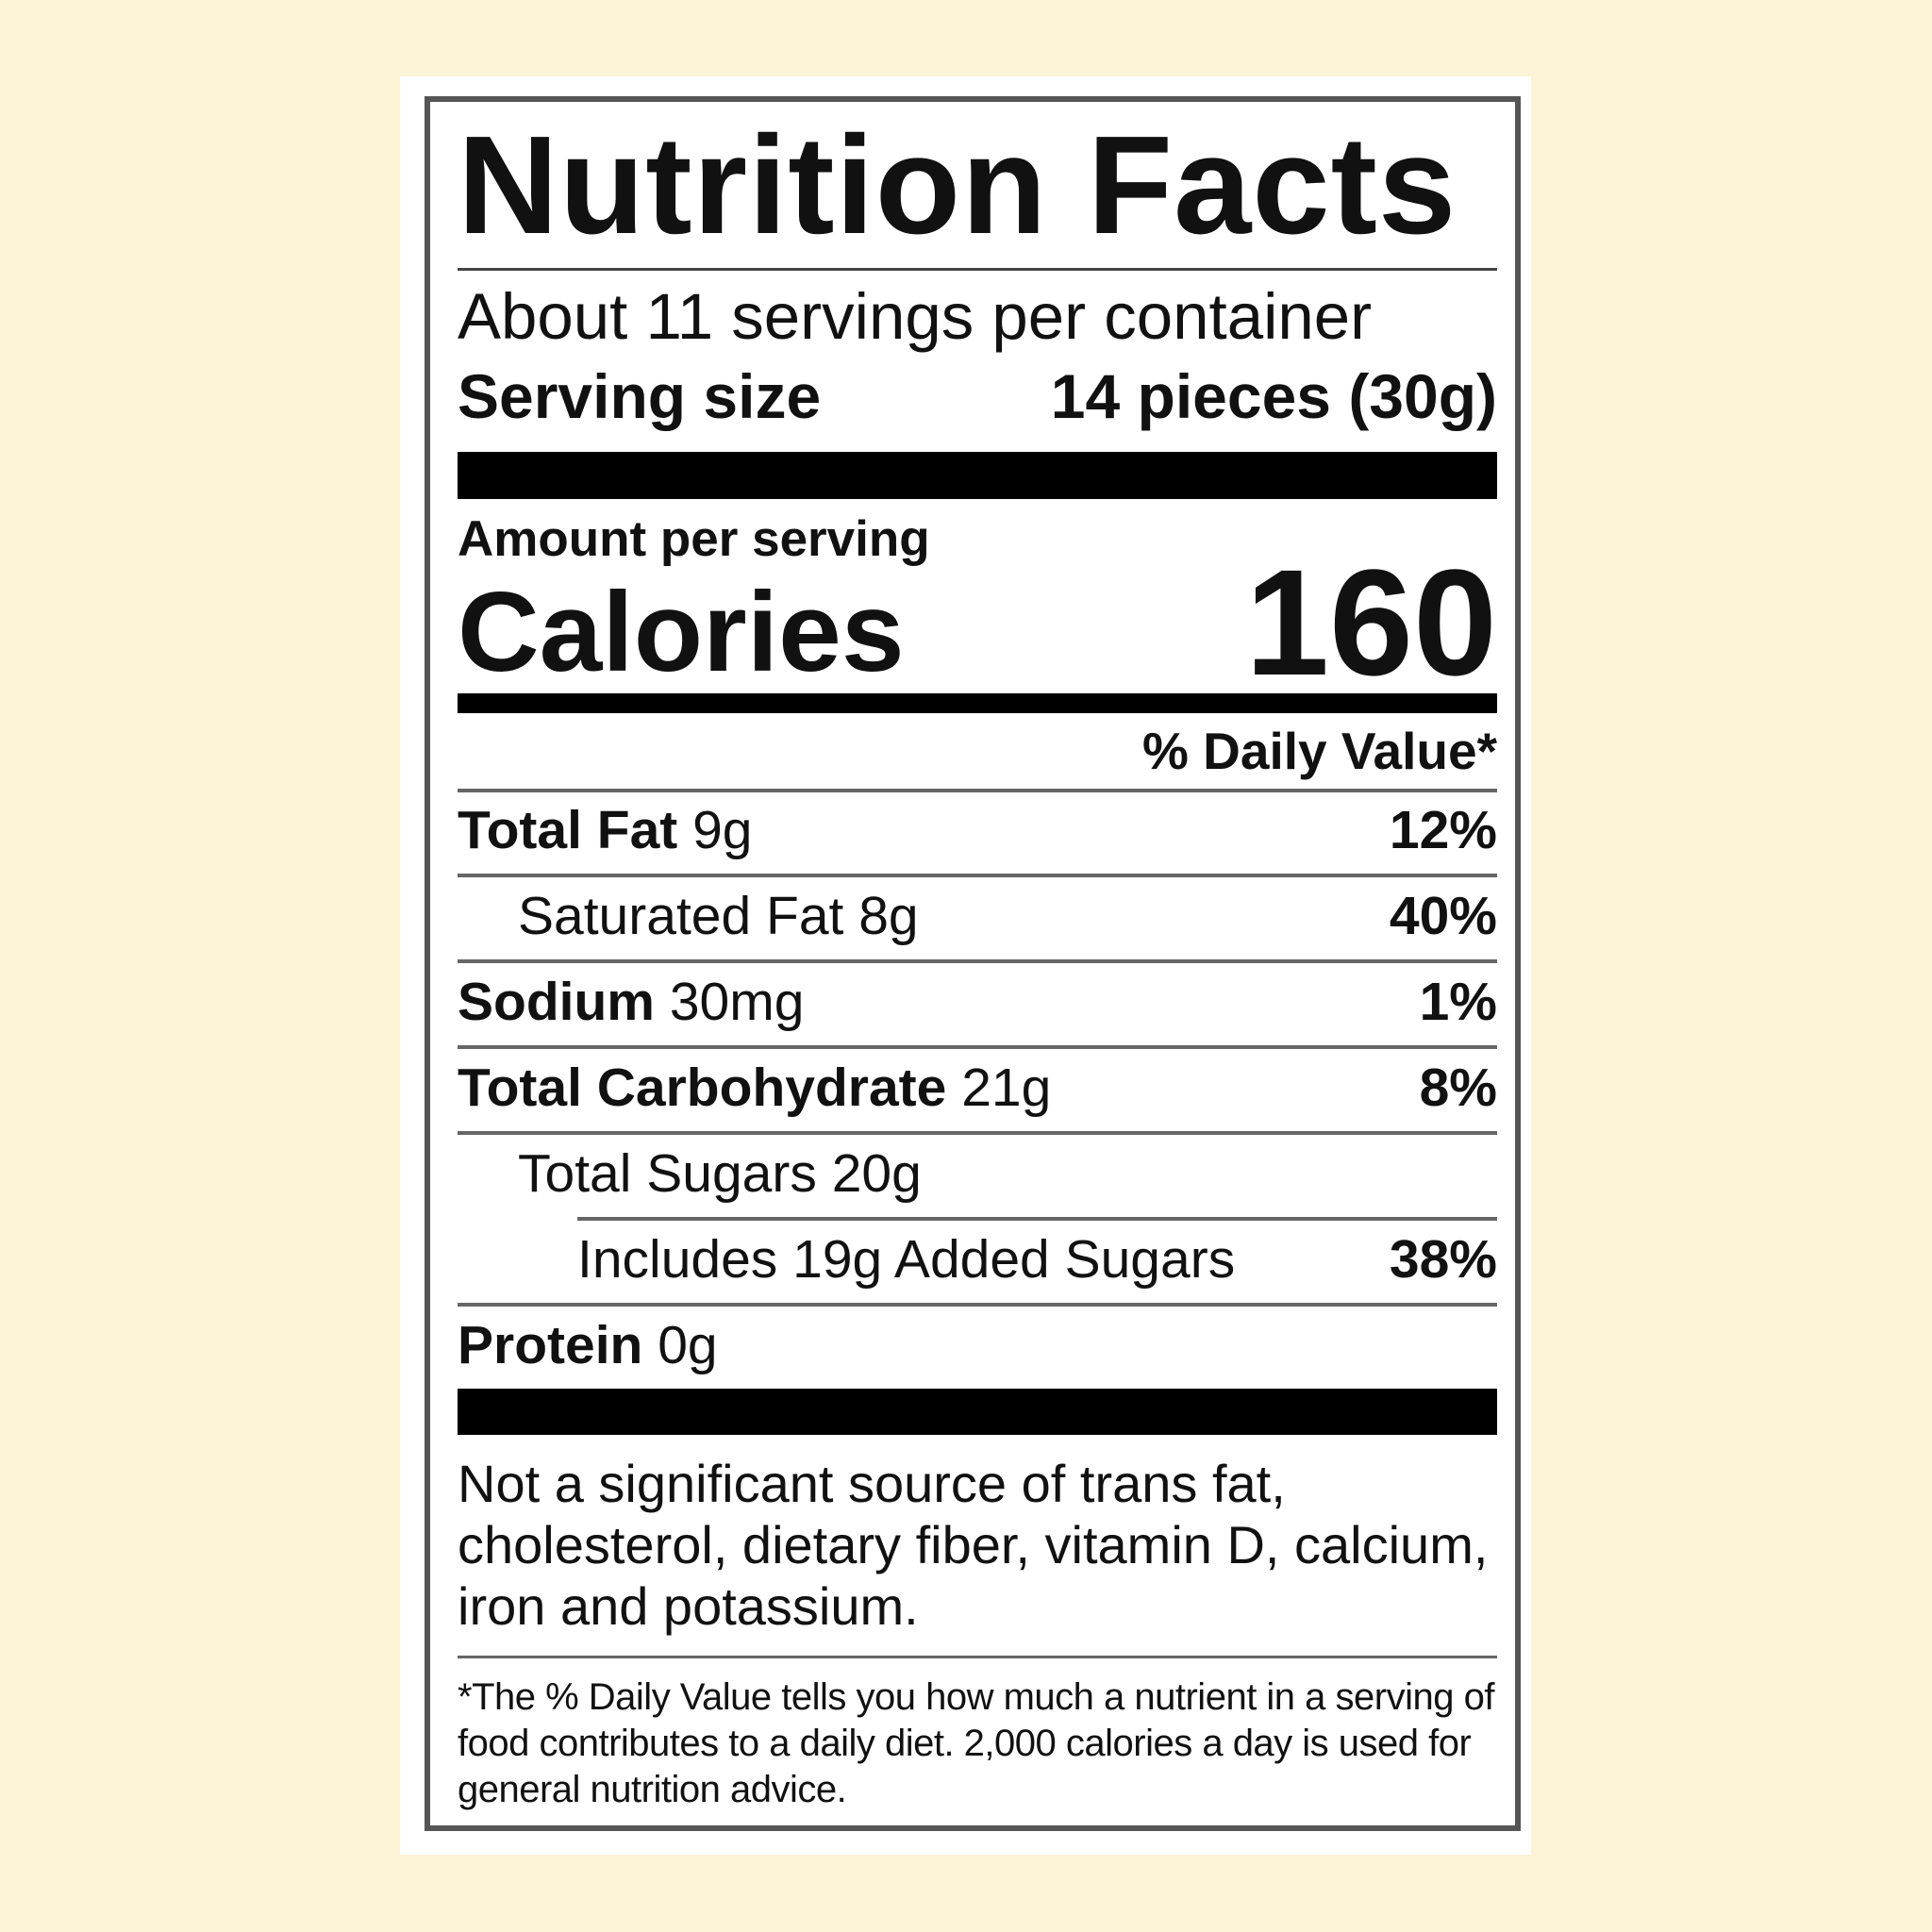 The height and width of the screenshot is (1932, 1932). Describe the element at coordinates (723, 830) in the screenshot. I see `nutrient-amount: 9g` at that location.